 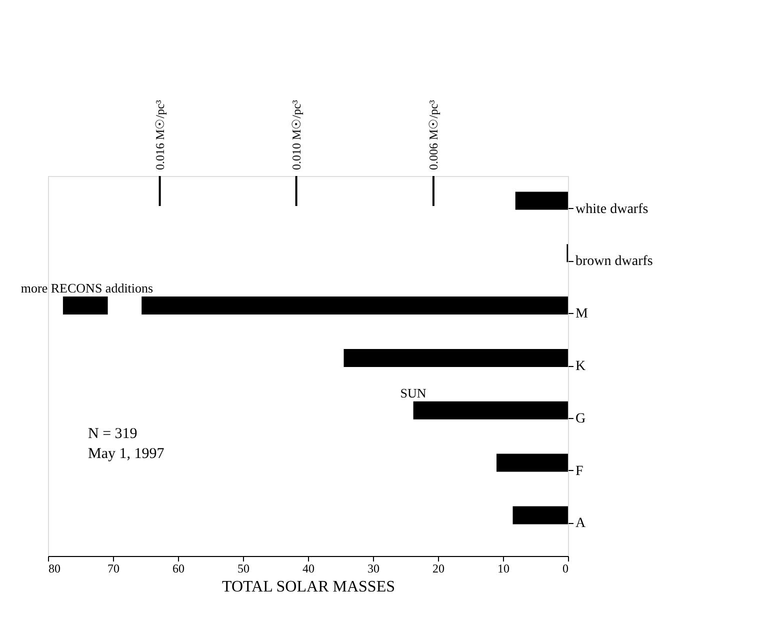 I want to click on x-tick-label: 80, so click(x=54, y=569).